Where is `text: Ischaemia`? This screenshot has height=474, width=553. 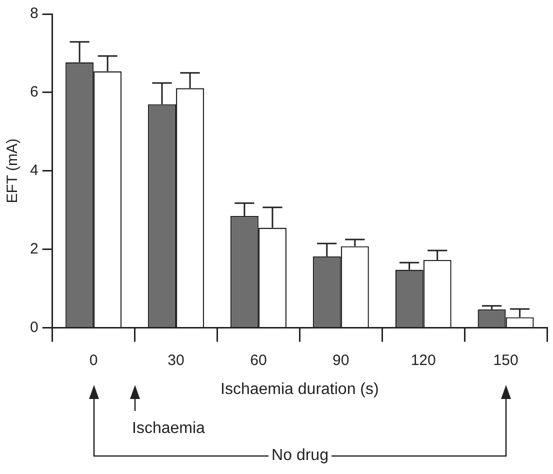
text: Ischaemia is located at coordinates (168, 429).